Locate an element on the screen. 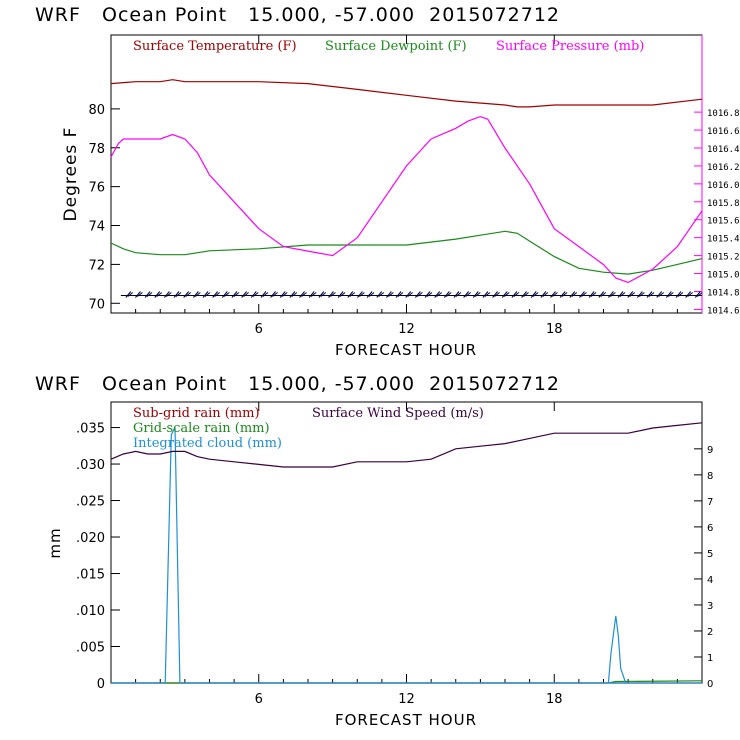  series-line-surface-dewpoint-f is located at coordinates (406, 252).